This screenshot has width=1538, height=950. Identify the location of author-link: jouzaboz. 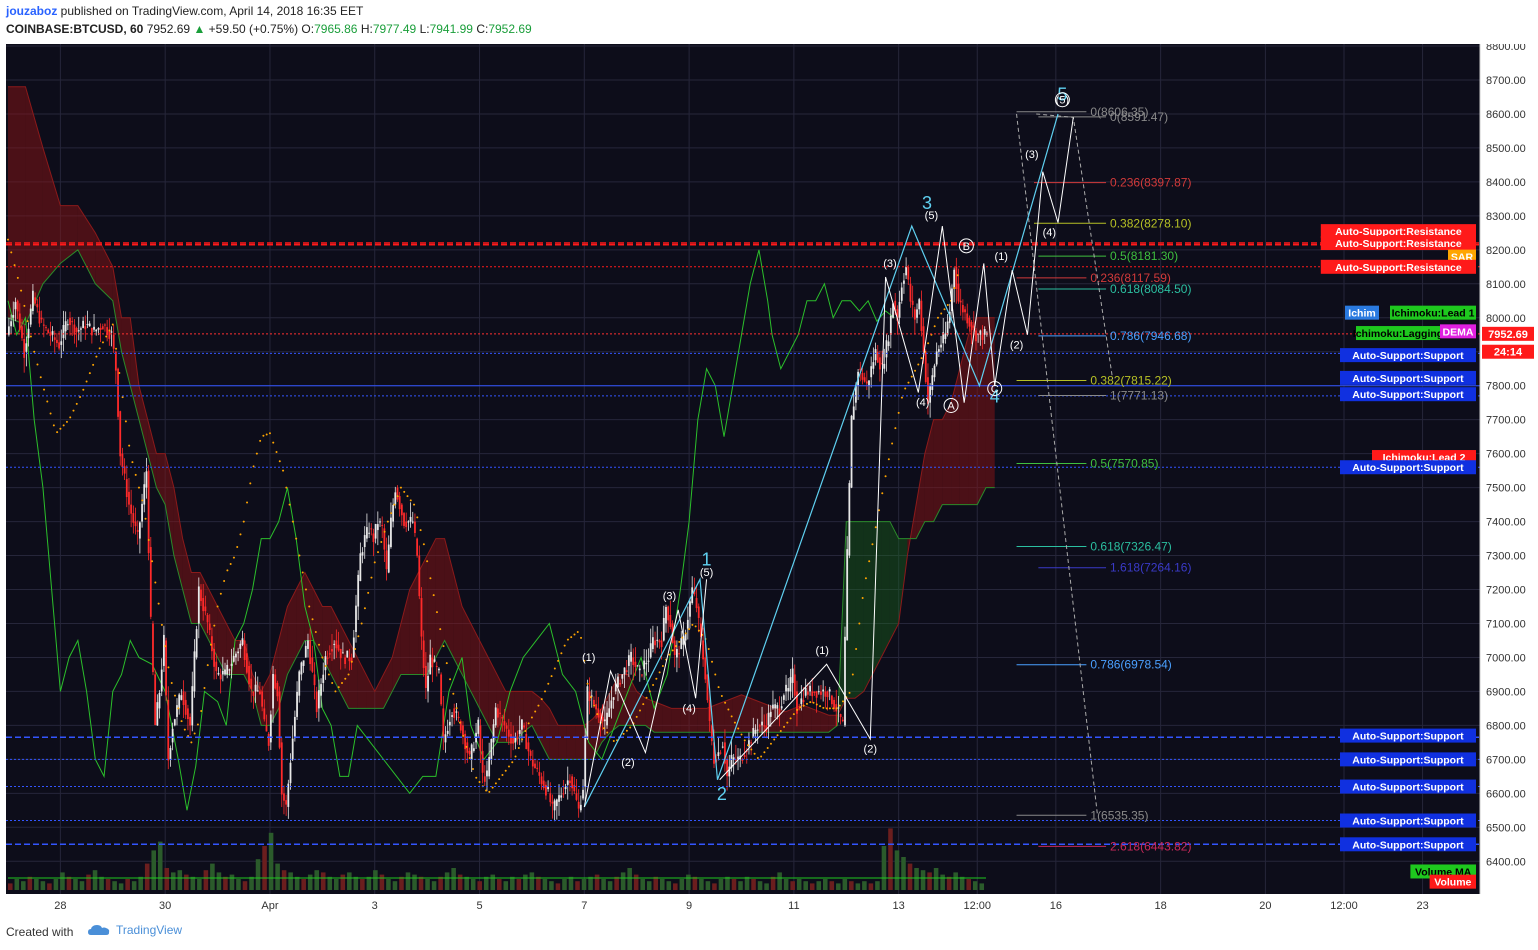
(32, 11).